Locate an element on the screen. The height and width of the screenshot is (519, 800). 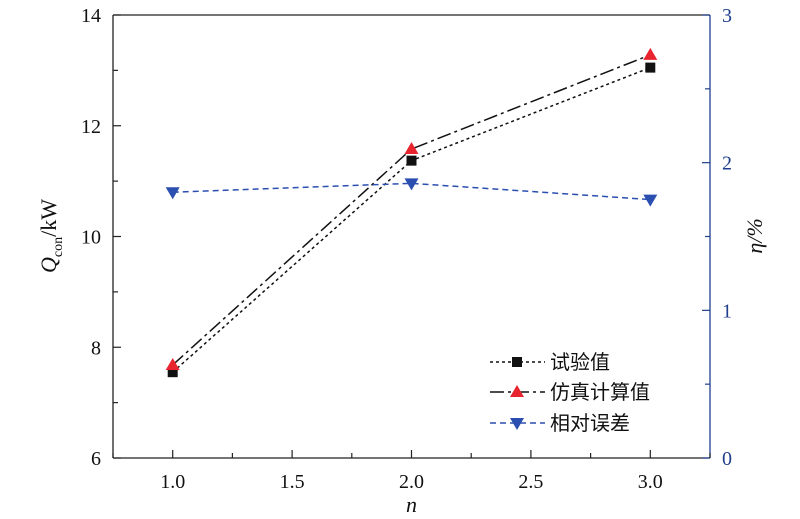
x-axis-title: n is located at coordinates (411, 504).